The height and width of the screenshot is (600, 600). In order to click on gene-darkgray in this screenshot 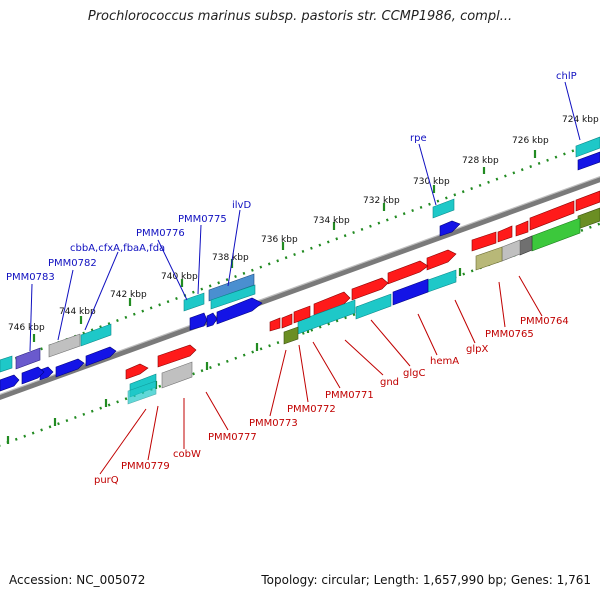, I will do `click(526, 245)`.